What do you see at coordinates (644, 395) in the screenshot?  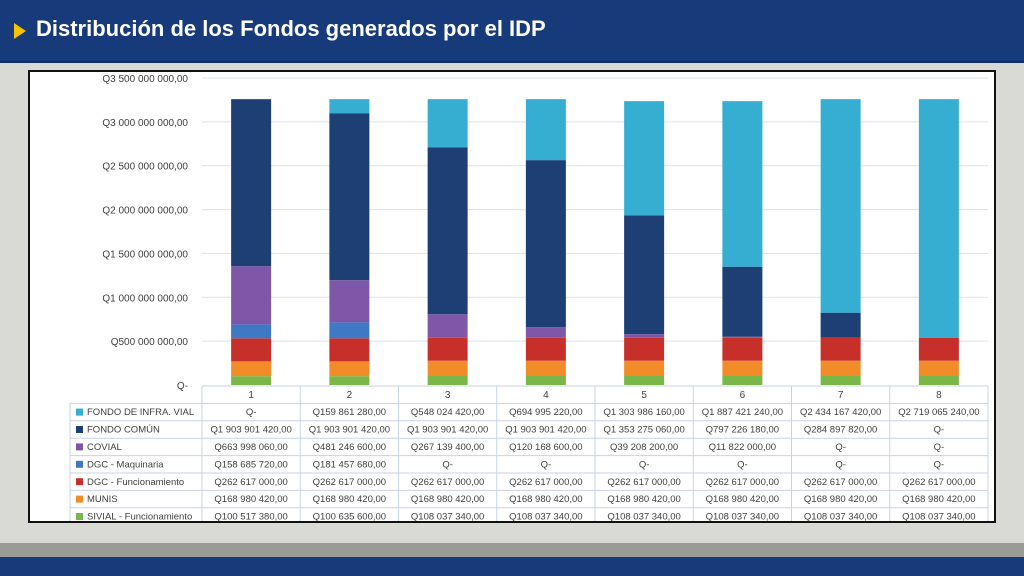 I see `x-category-label: 5` at bounding box center [644, 395].